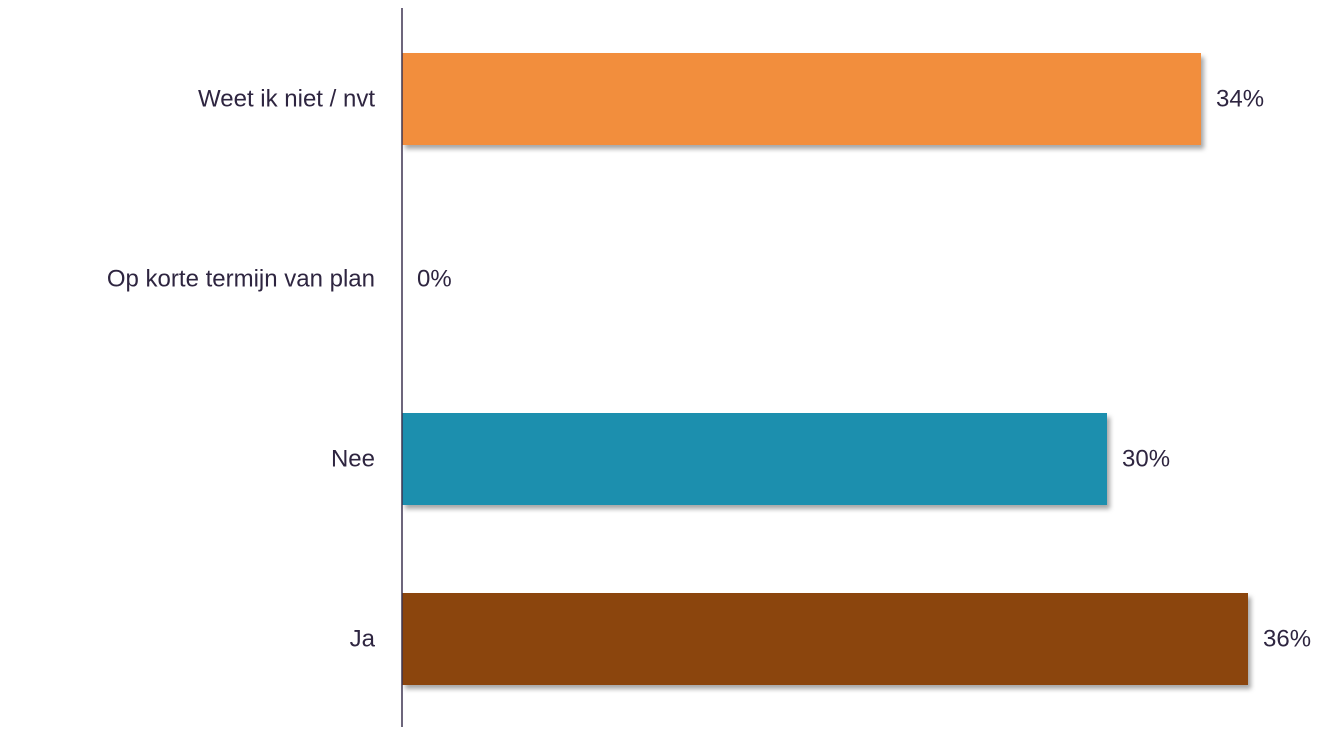 The height and width of the screenshot is (732, 1335). Describe the element at coordinates (363, 639) in the screenshot. I see `category-label-3: Ja` at that location.